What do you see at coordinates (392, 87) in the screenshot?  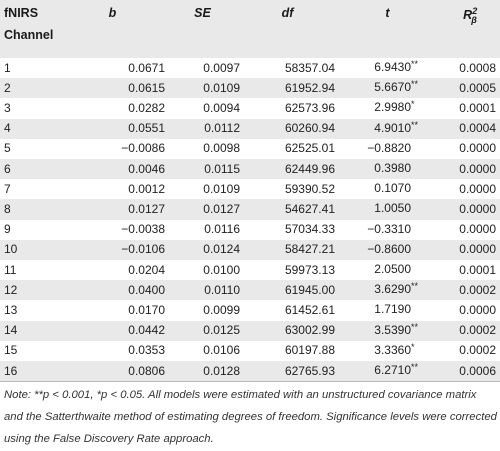 I see `cell-t-value: 5.6670` at bounding box center [392, 87].